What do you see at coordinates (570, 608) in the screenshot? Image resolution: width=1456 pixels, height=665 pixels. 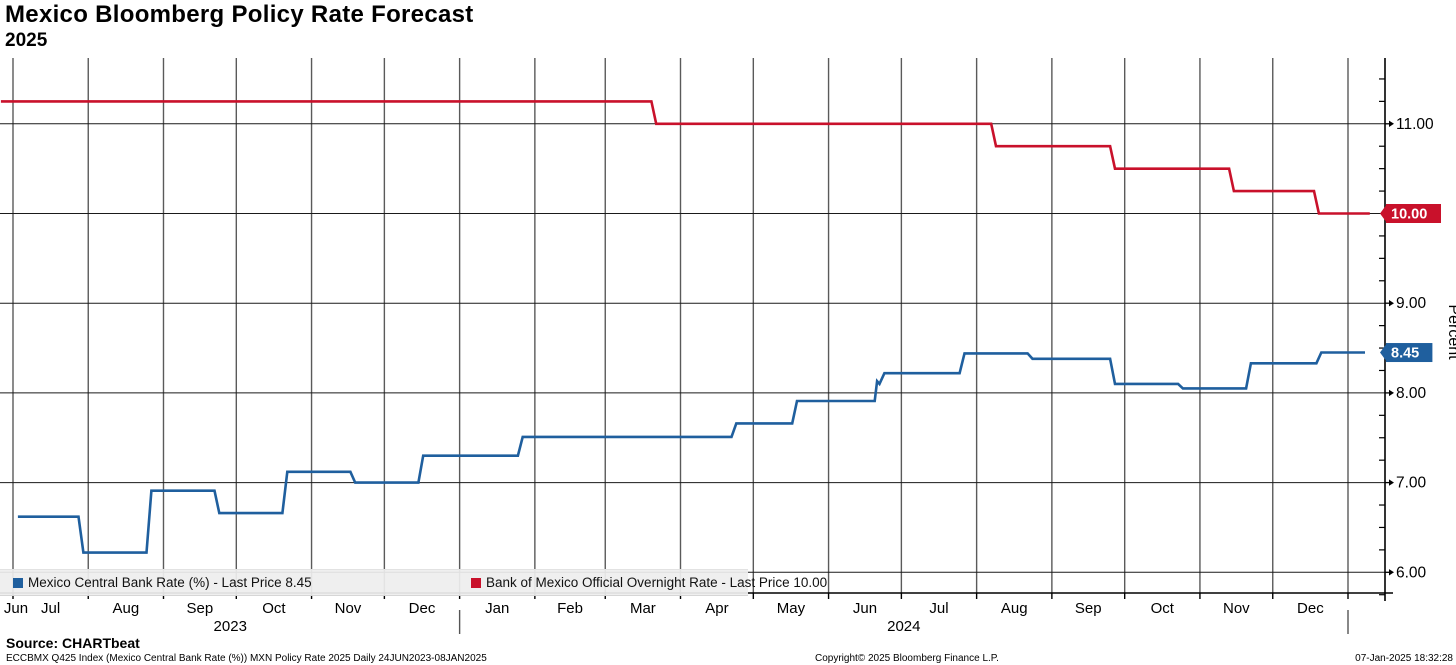 I see `x-axis-month-label: Feb` at bounding box center [570, 608].